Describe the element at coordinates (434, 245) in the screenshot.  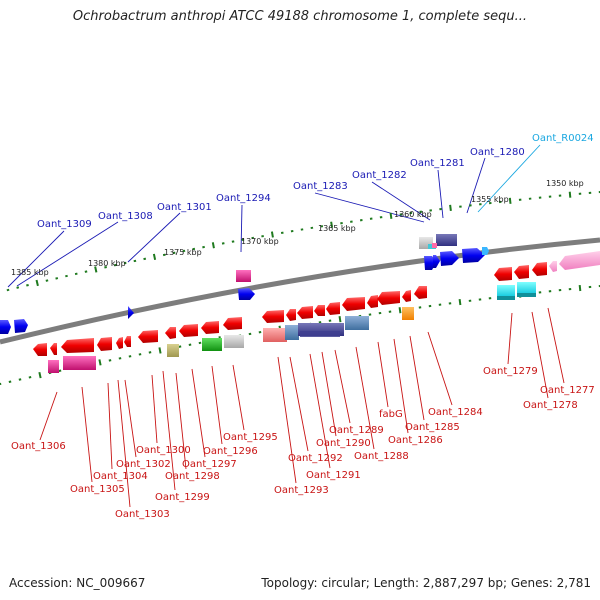
I see `gene-block-pink-small` at that location.